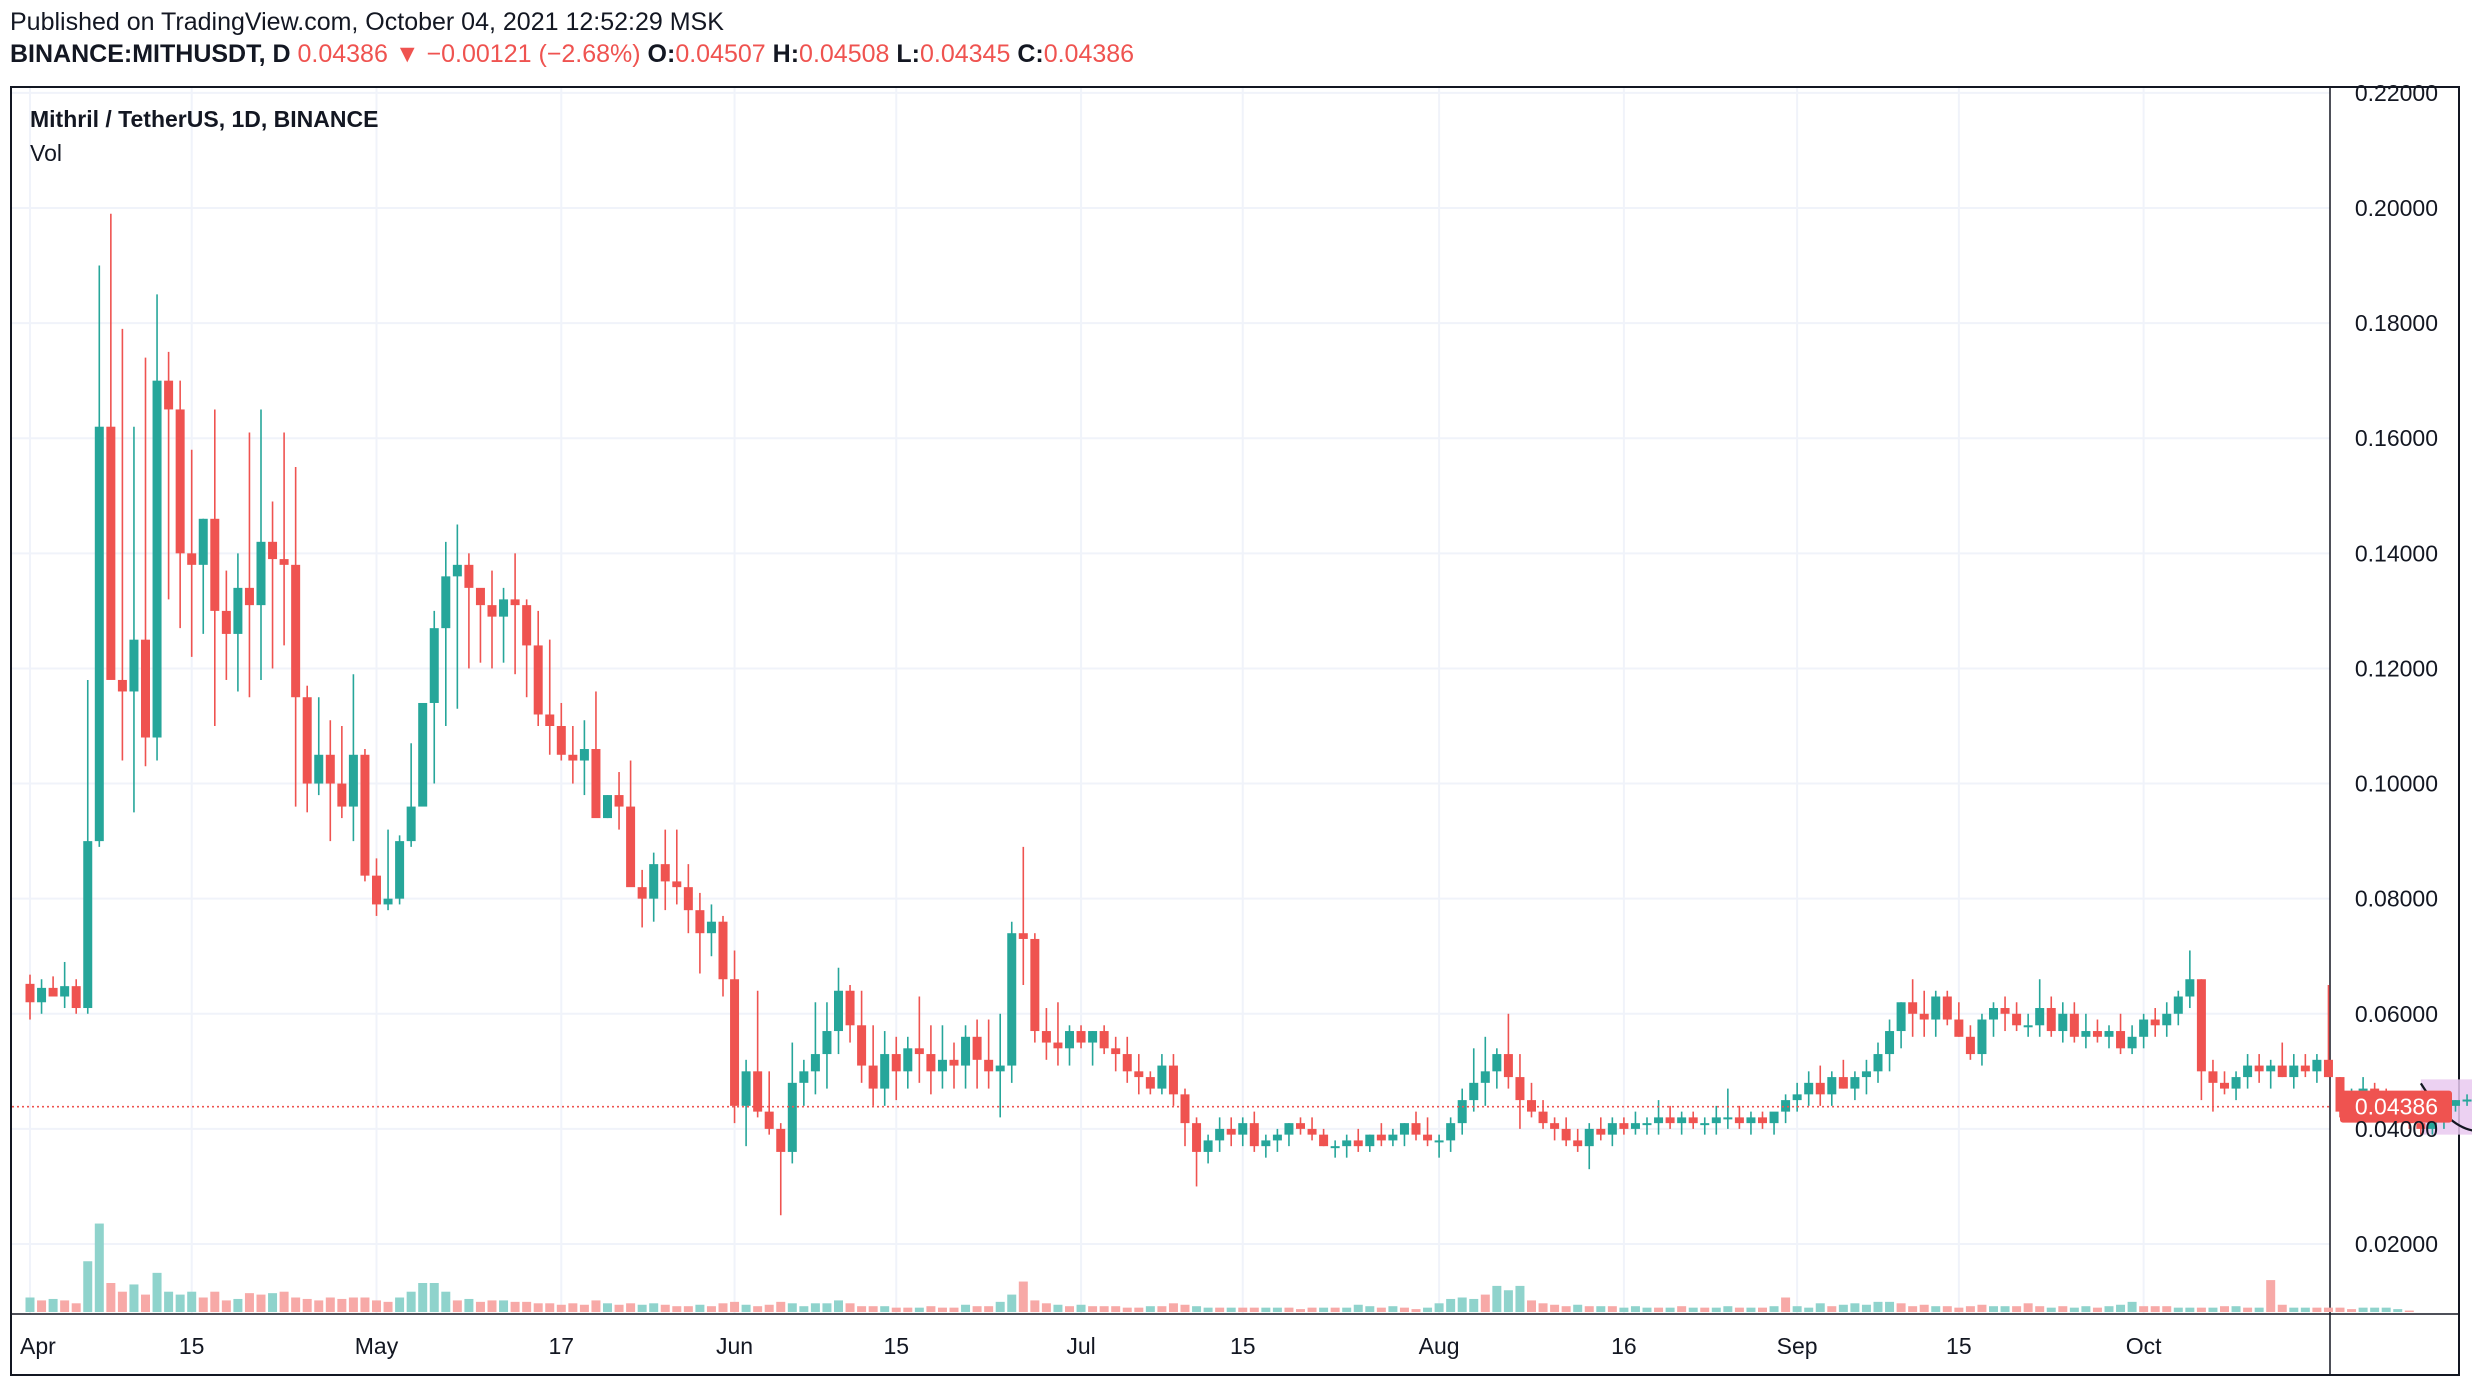  What do you see at coordinates (407, 54) in the screenshot?
I see `down-arrow-icon: ▼` at bounding box center [407, 54].